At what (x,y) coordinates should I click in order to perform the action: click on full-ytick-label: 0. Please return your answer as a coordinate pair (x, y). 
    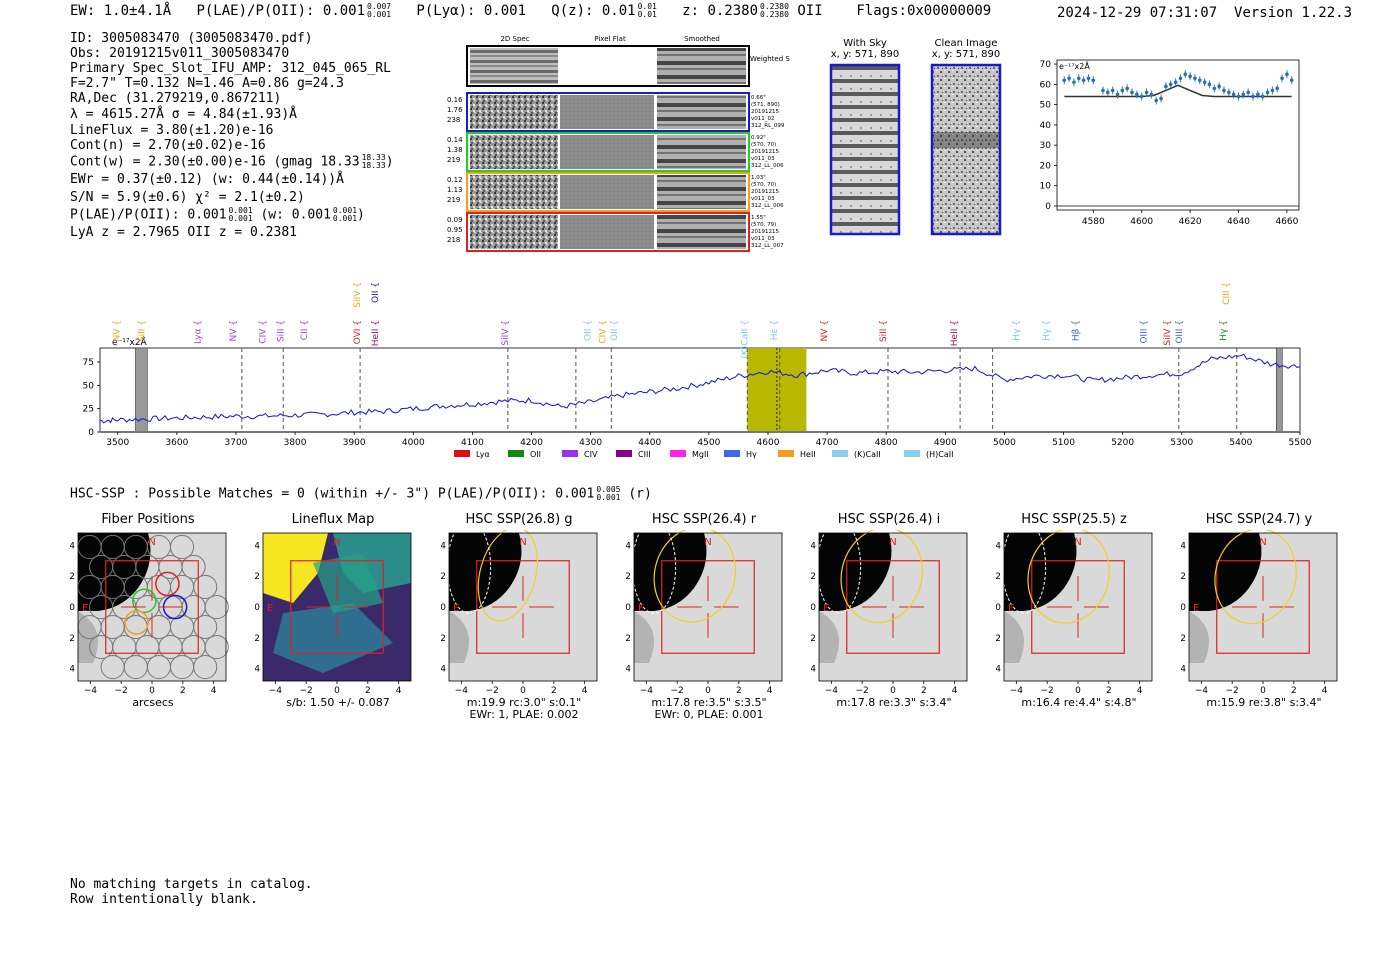
    Looking at the image, I should click on (91, 433).